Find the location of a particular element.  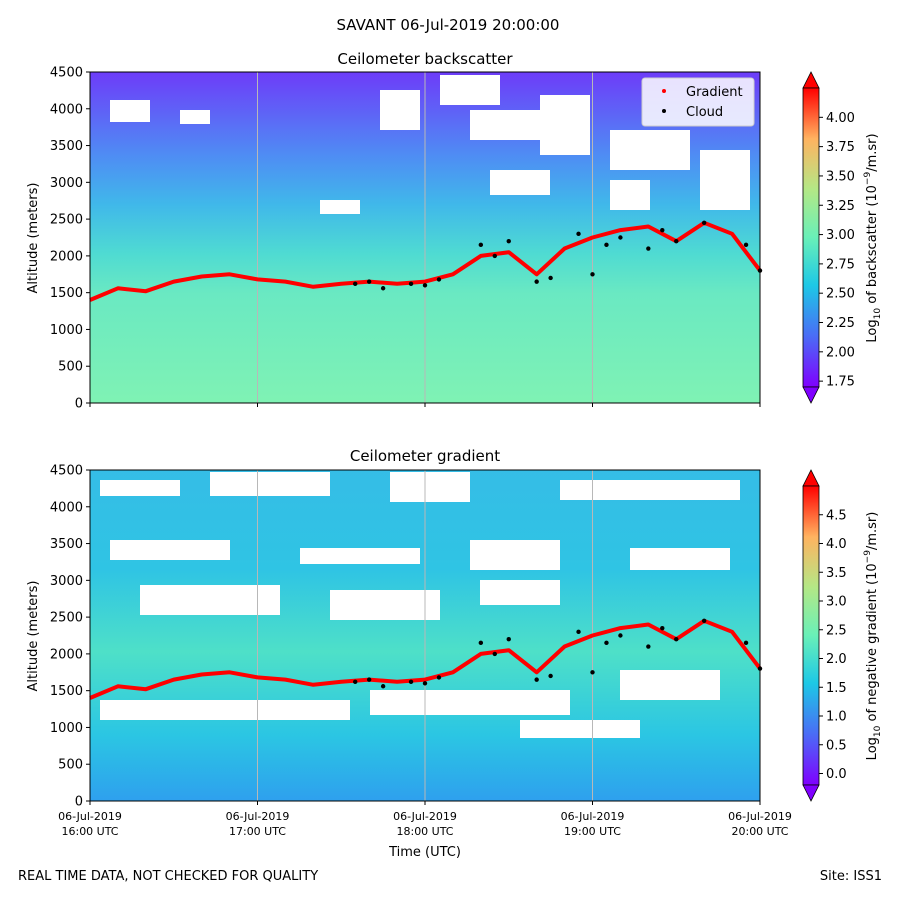

x-tick-label-time: 20:00 UTC is located at coordinates (759, 831).